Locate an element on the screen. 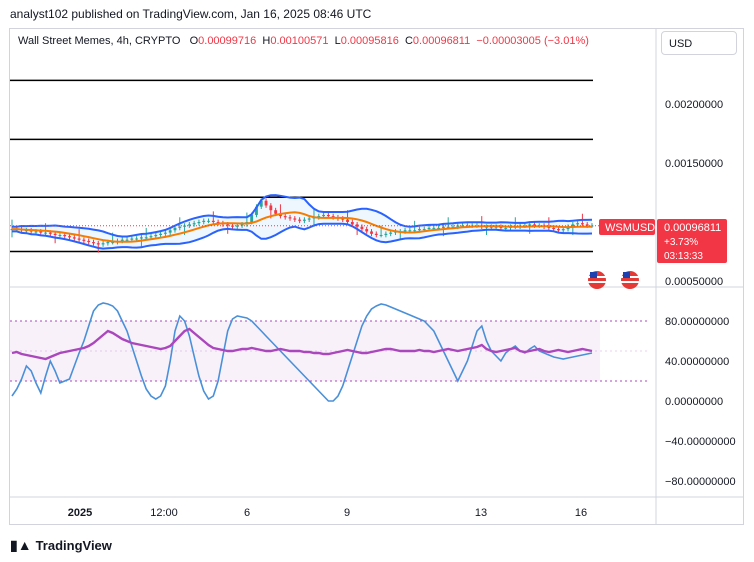 The image size is (754, 562). indicator-lines is located at coordinates (305, 222).